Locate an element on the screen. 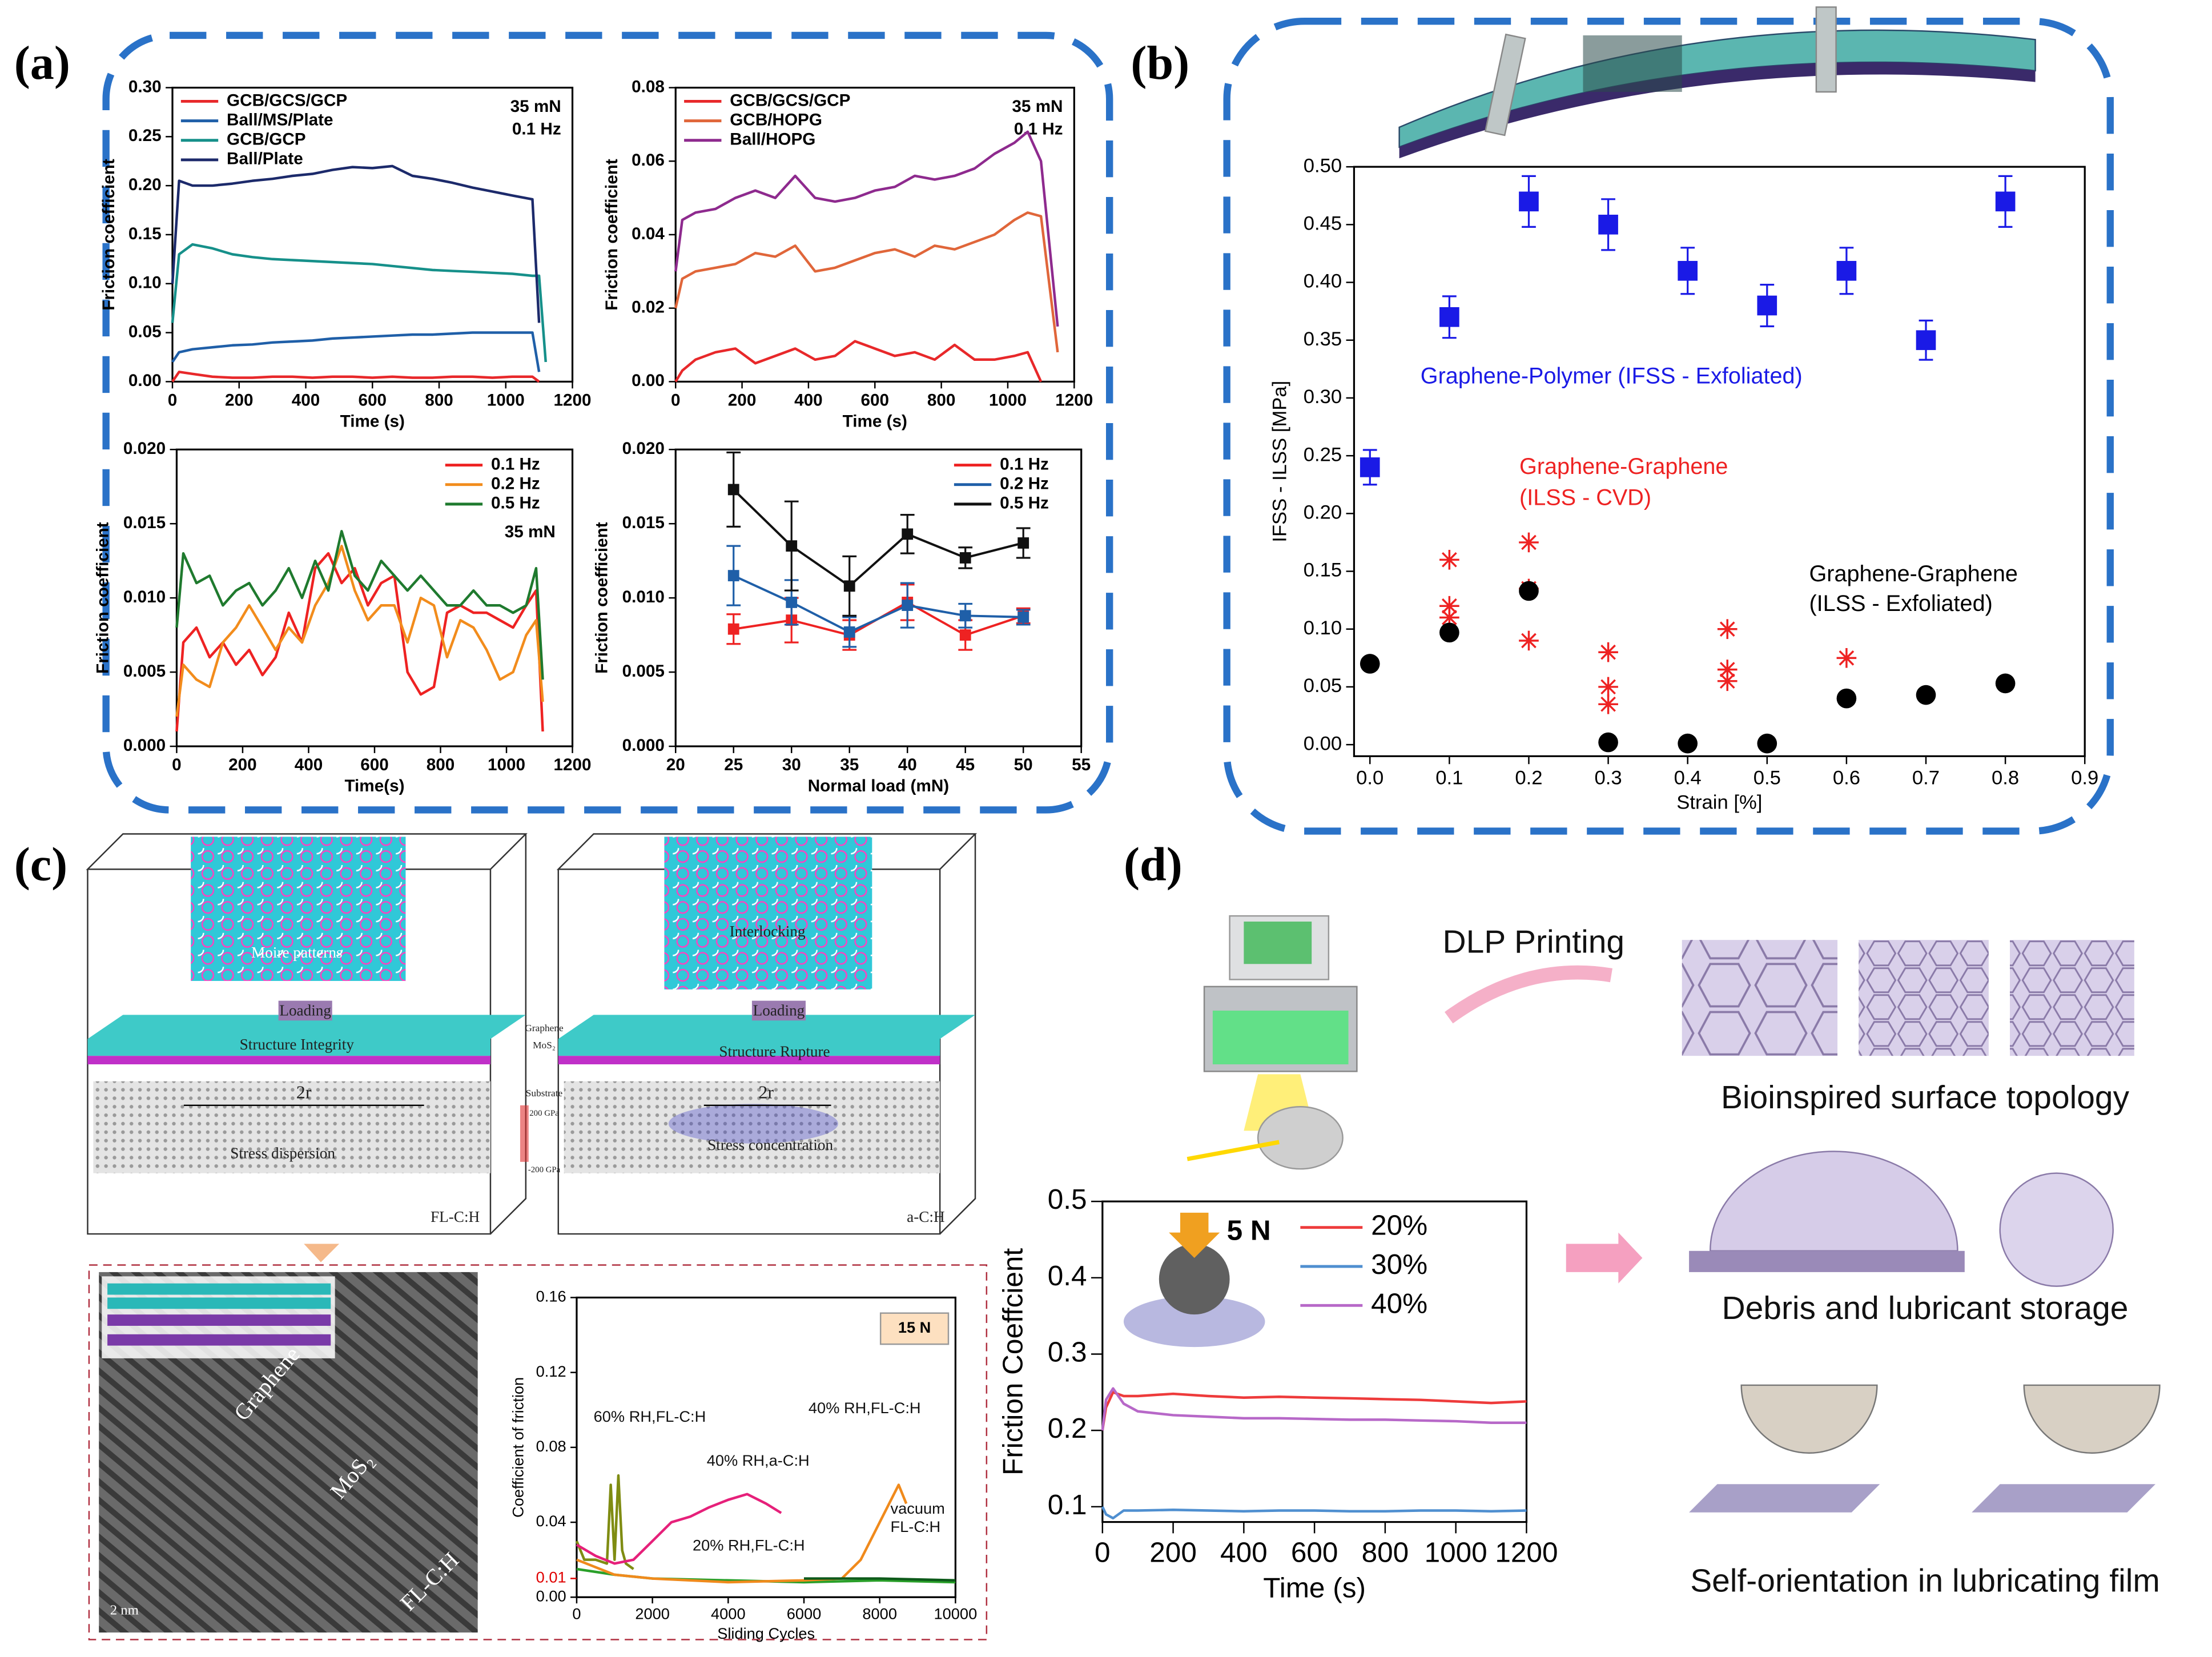  x-tick-label: 2000 is located at coordinates (652, 1614).